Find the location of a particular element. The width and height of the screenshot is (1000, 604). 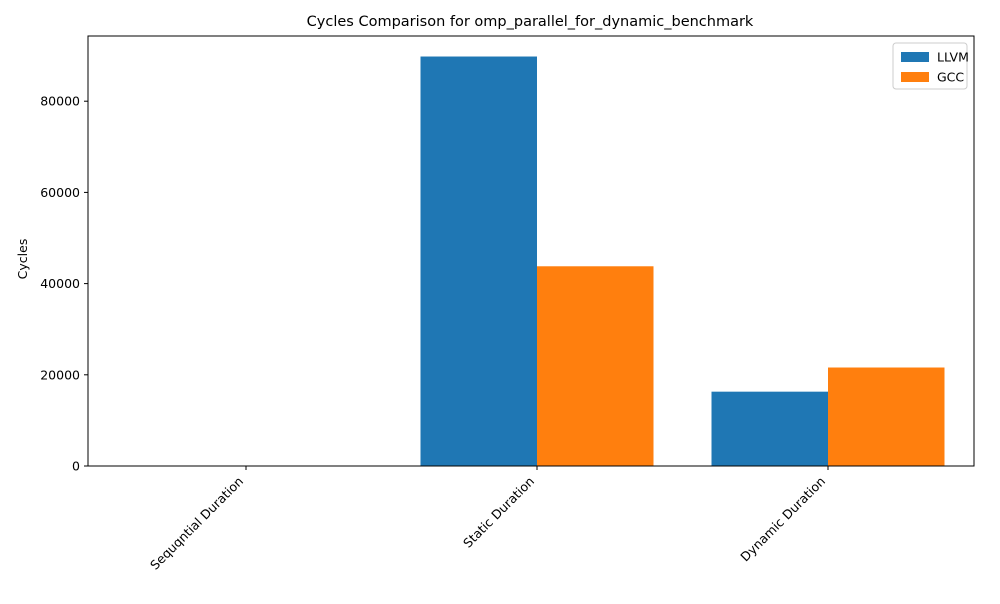

y-tick-label: 0 is located at coordinates (76, 466).